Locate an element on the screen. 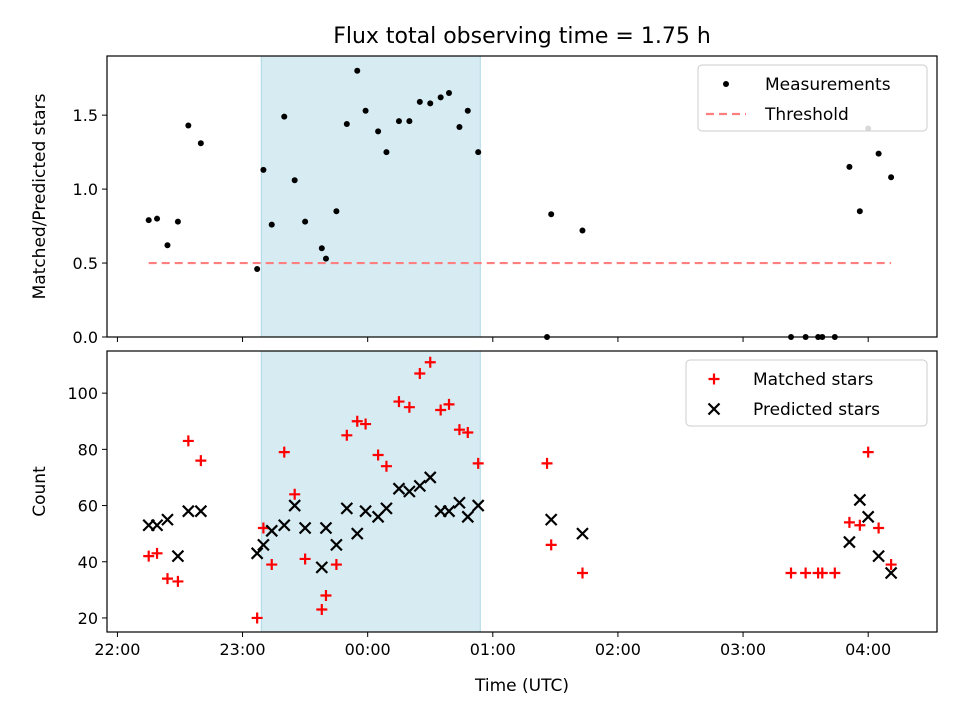  legend: Matched stars Predicted stars is located at coordinates (806, 393).